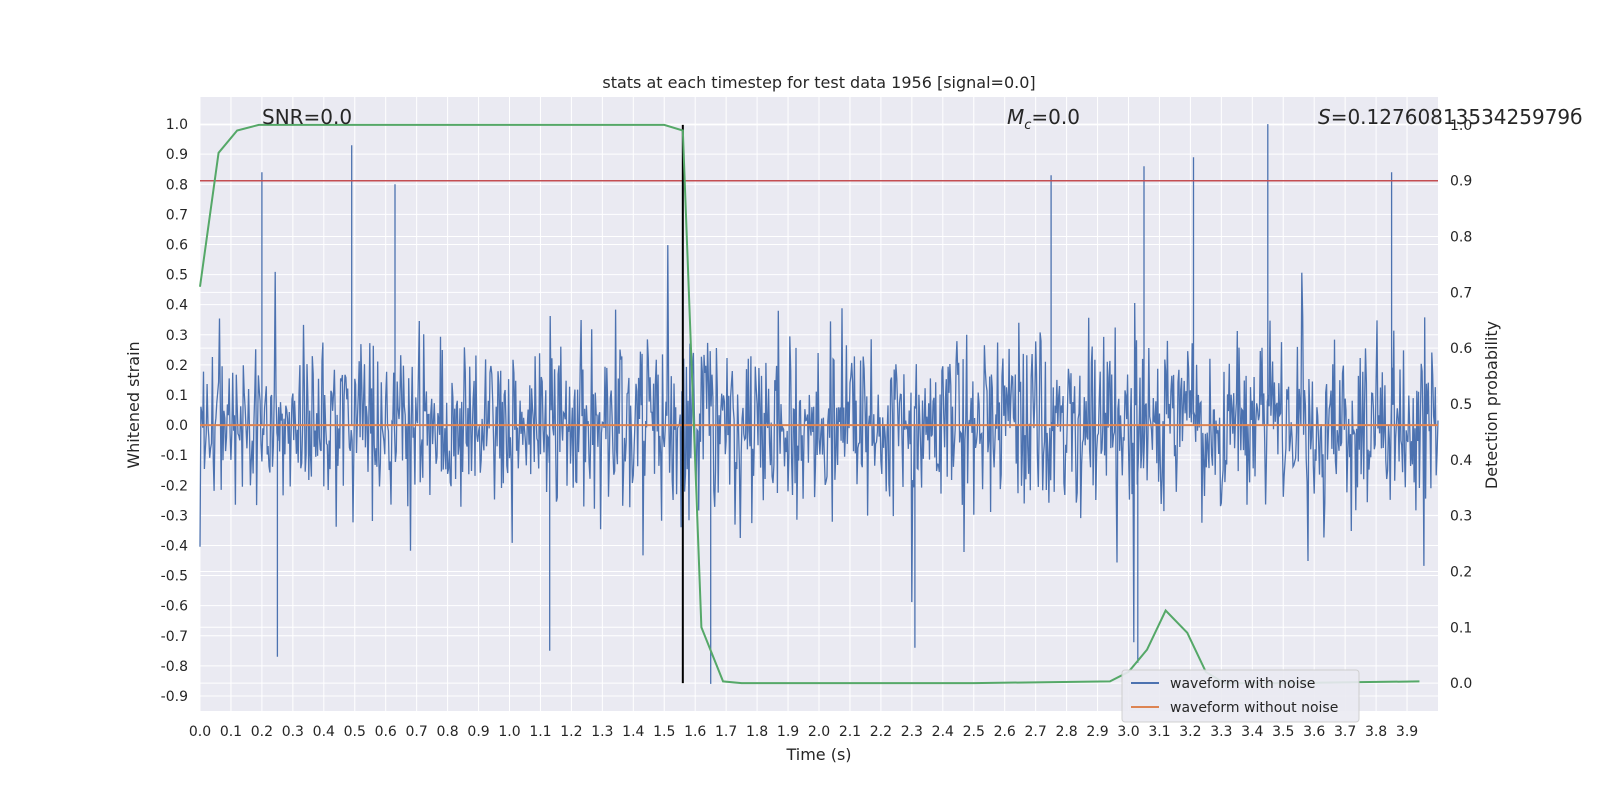 The width and height of the screenshot is (1600, 800). I want to click on y-tick-label: -0.6, so click(174, 607).